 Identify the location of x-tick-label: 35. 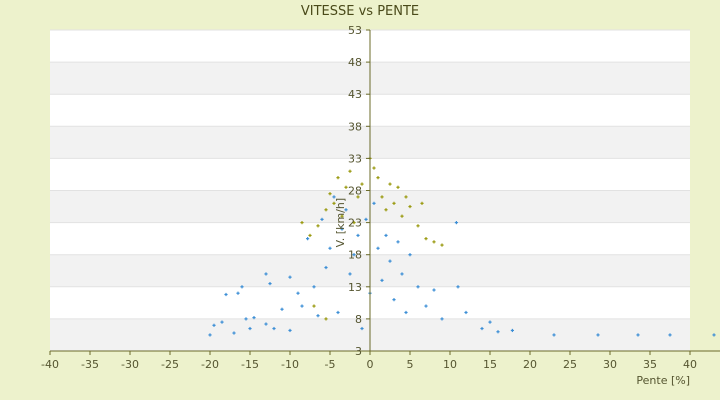
(650, 364).